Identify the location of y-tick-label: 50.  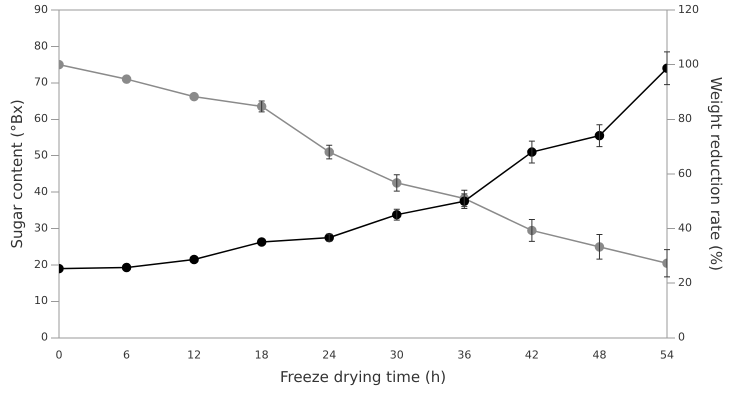
(41, 155).